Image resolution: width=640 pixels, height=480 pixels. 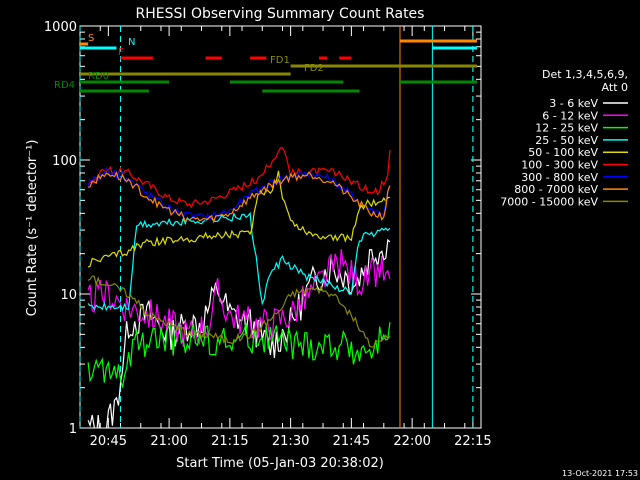 I want to click on flag-bar-label: S, so click(x=91, y=38).